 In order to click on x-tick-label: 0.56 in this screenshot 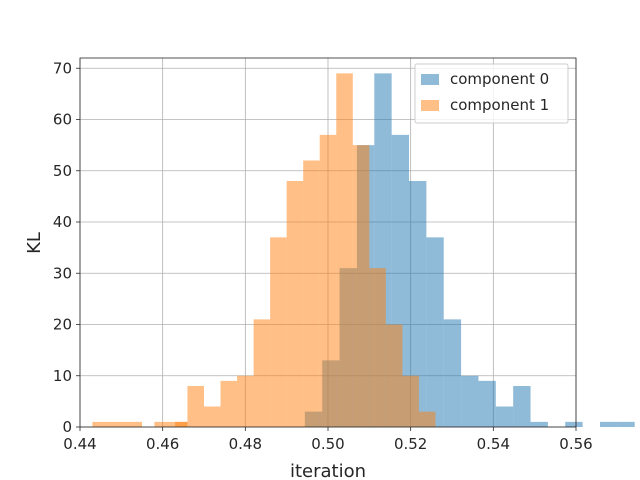, I will do `click(575, 444)`.